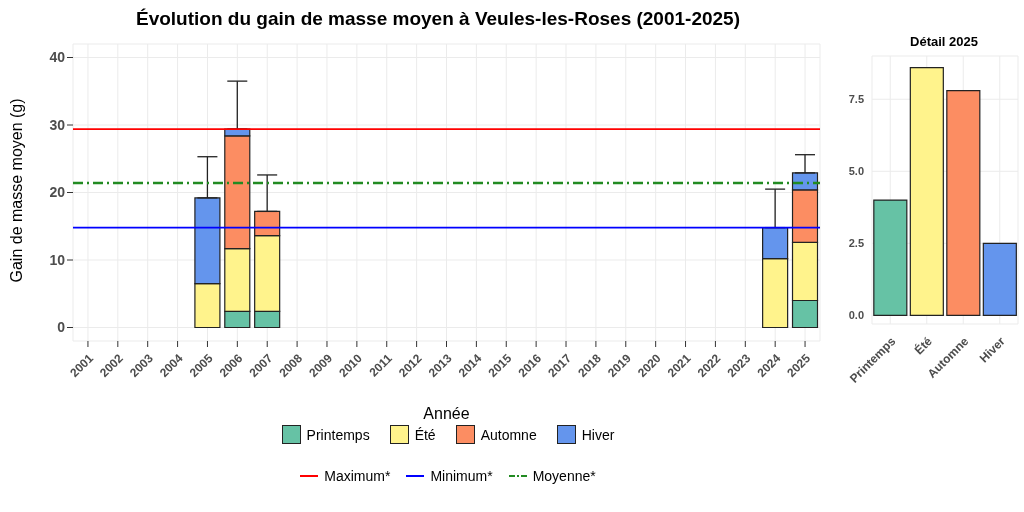 This screenshot has height=512, width=1024. I want to click on legend-label: Printemps, so click(337, 434).